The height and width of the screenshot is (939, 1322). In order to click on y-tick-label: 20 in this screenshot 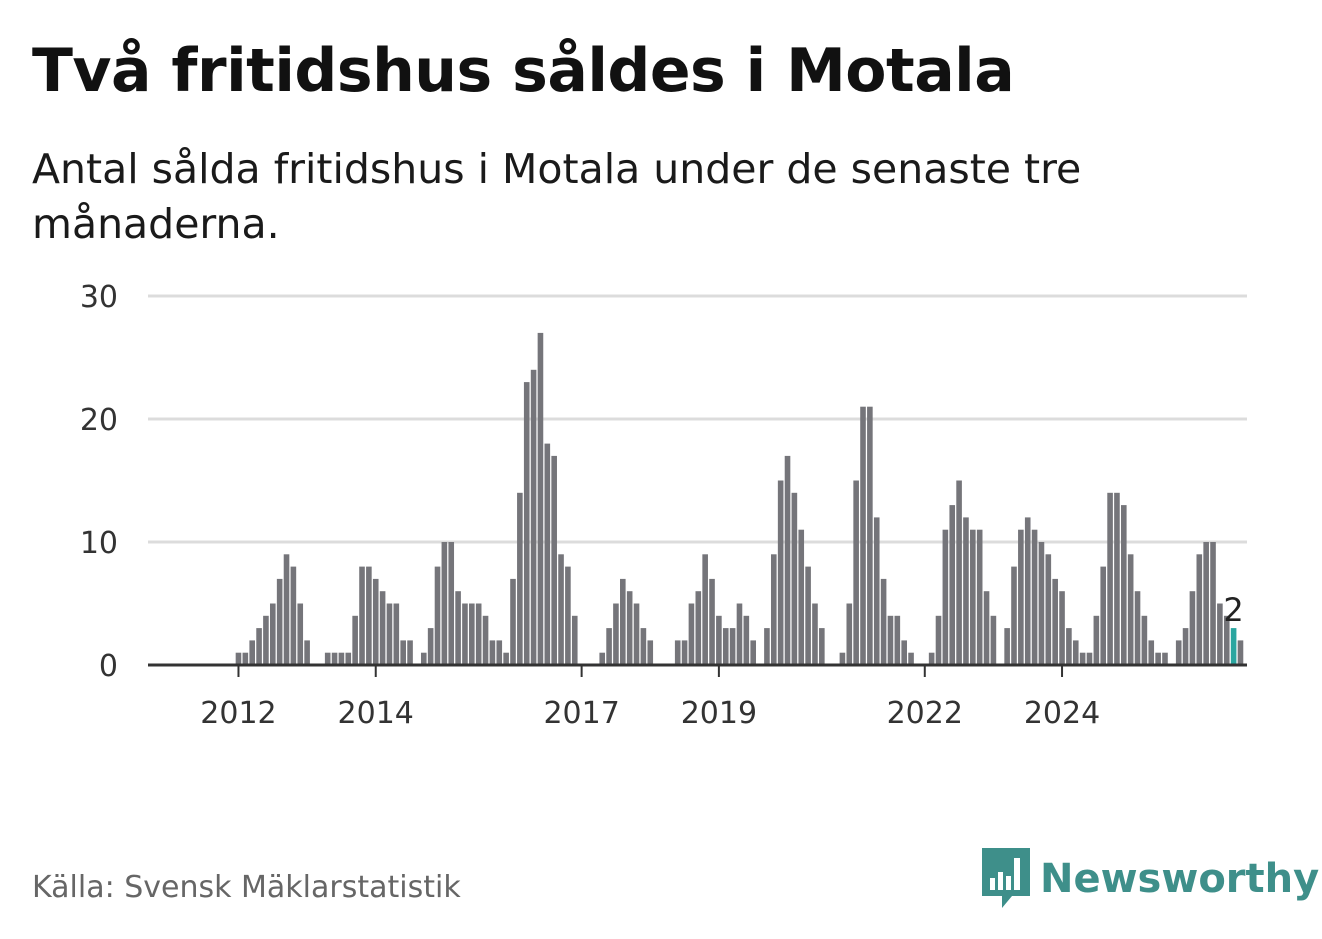, I will do `click(99, 420)`.